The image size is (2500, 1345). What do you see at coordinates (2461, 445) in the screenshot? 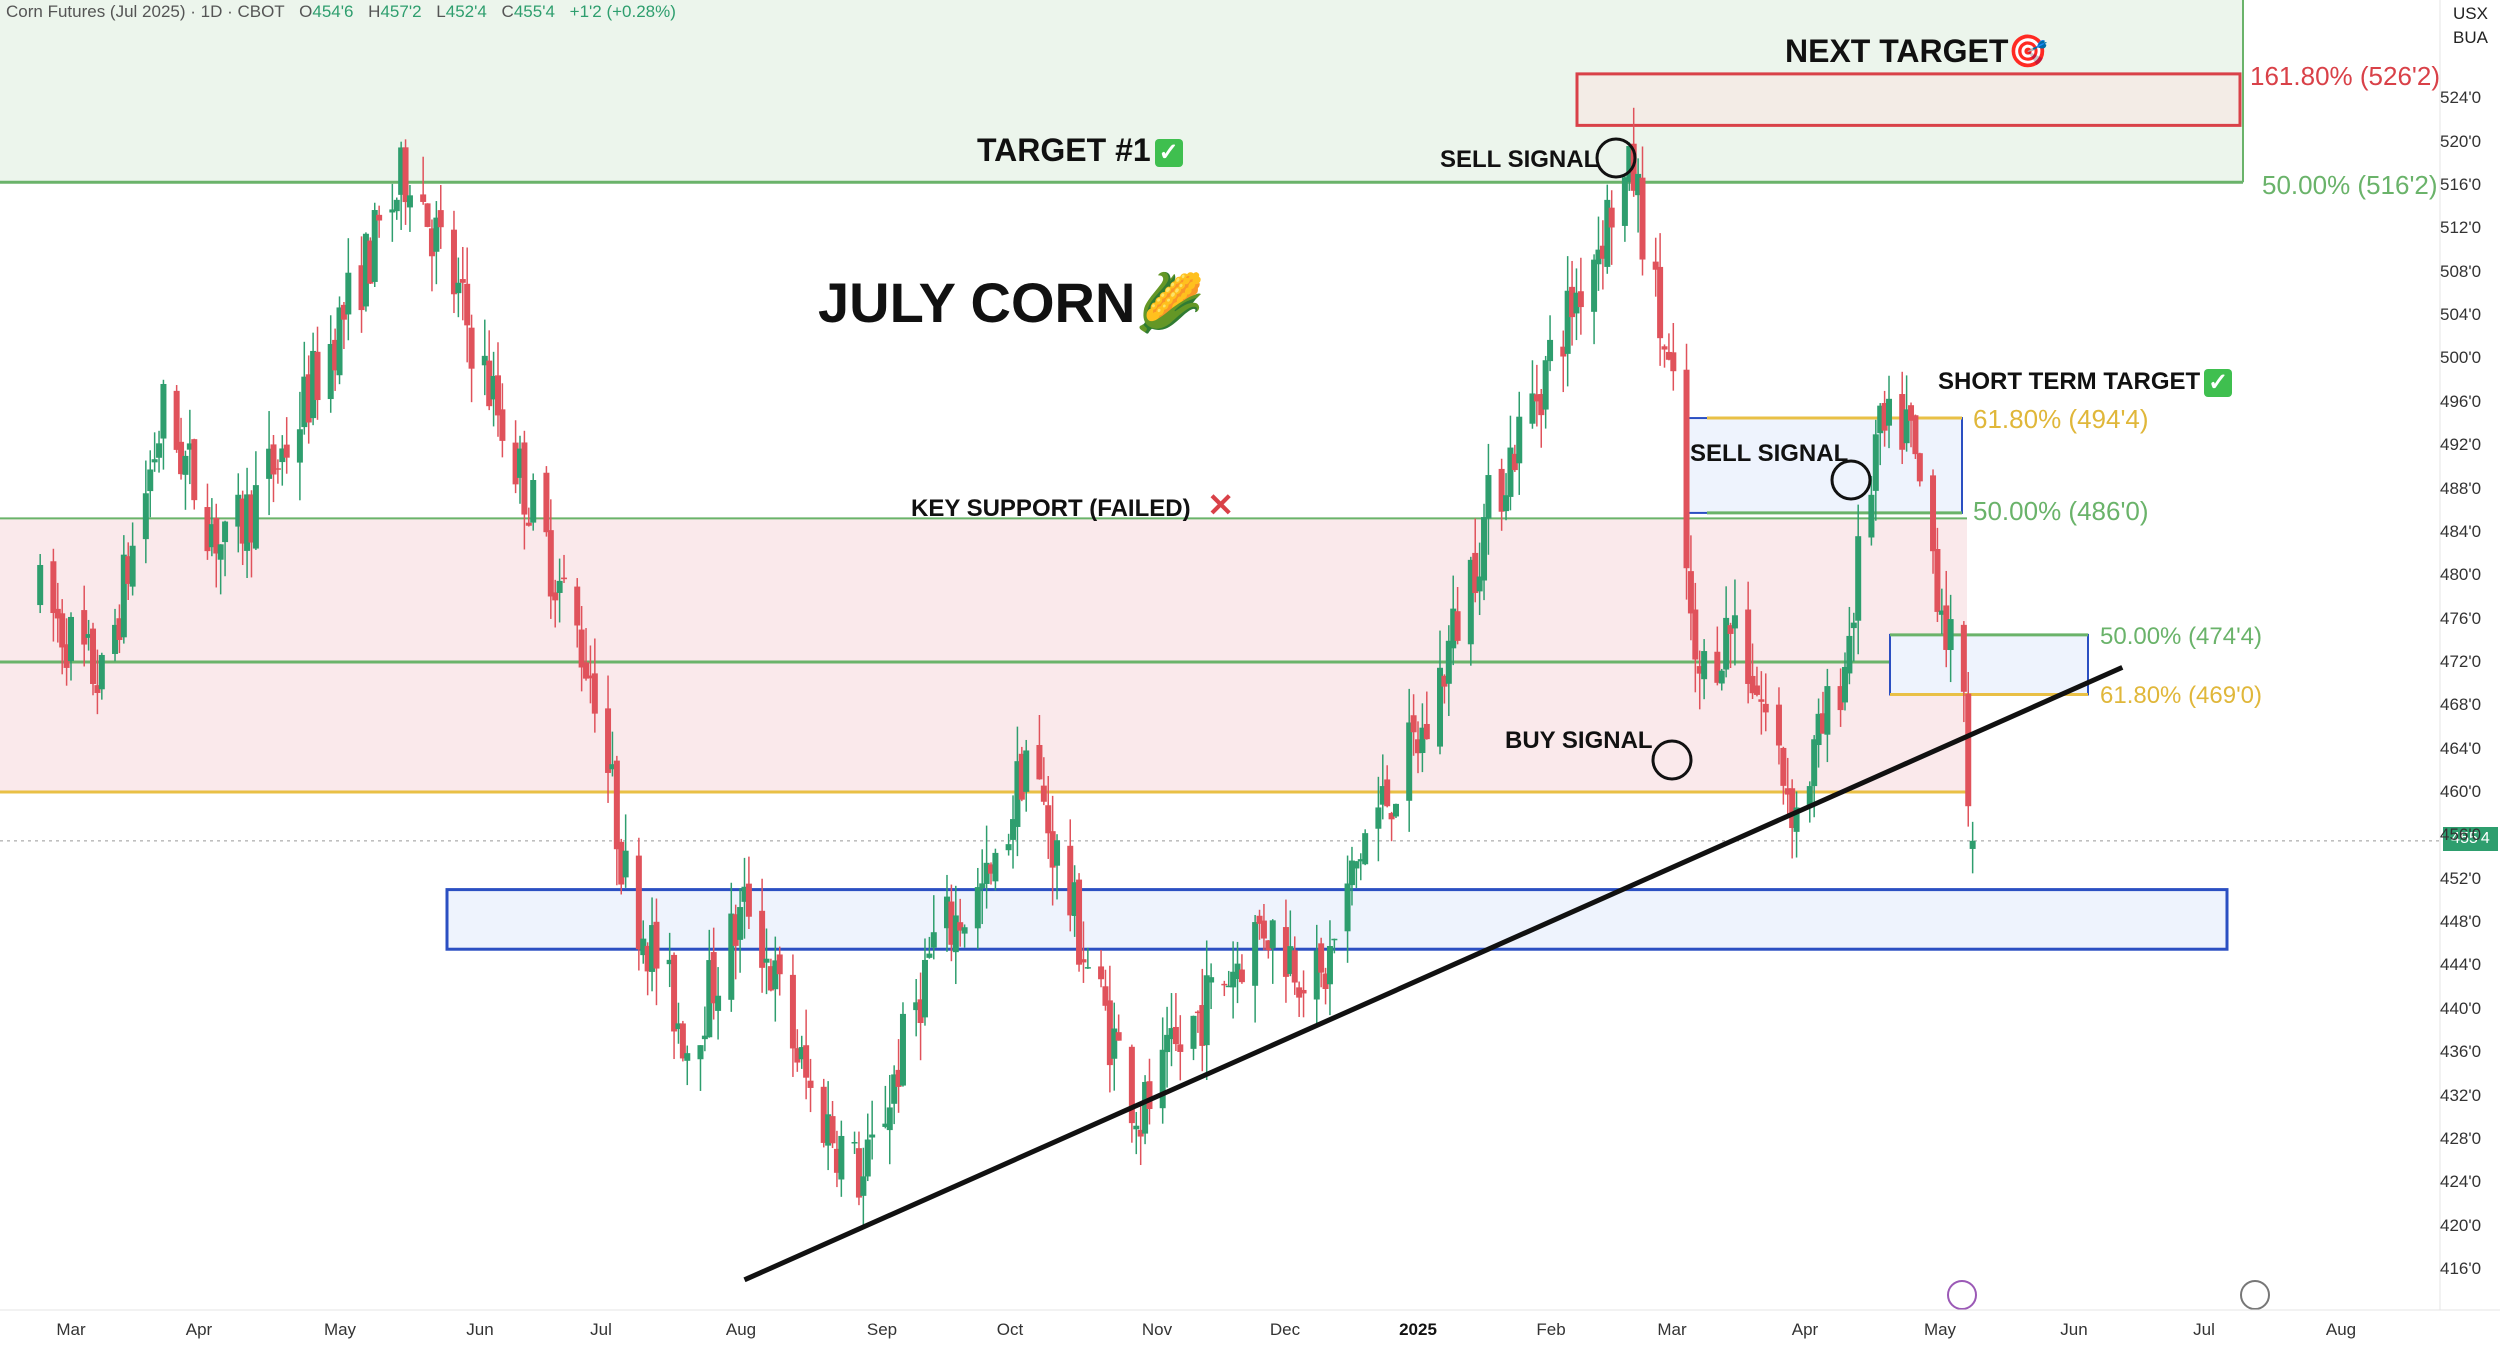
I see `y-tick-label: 492'0` at bounding box center [2461, 445].